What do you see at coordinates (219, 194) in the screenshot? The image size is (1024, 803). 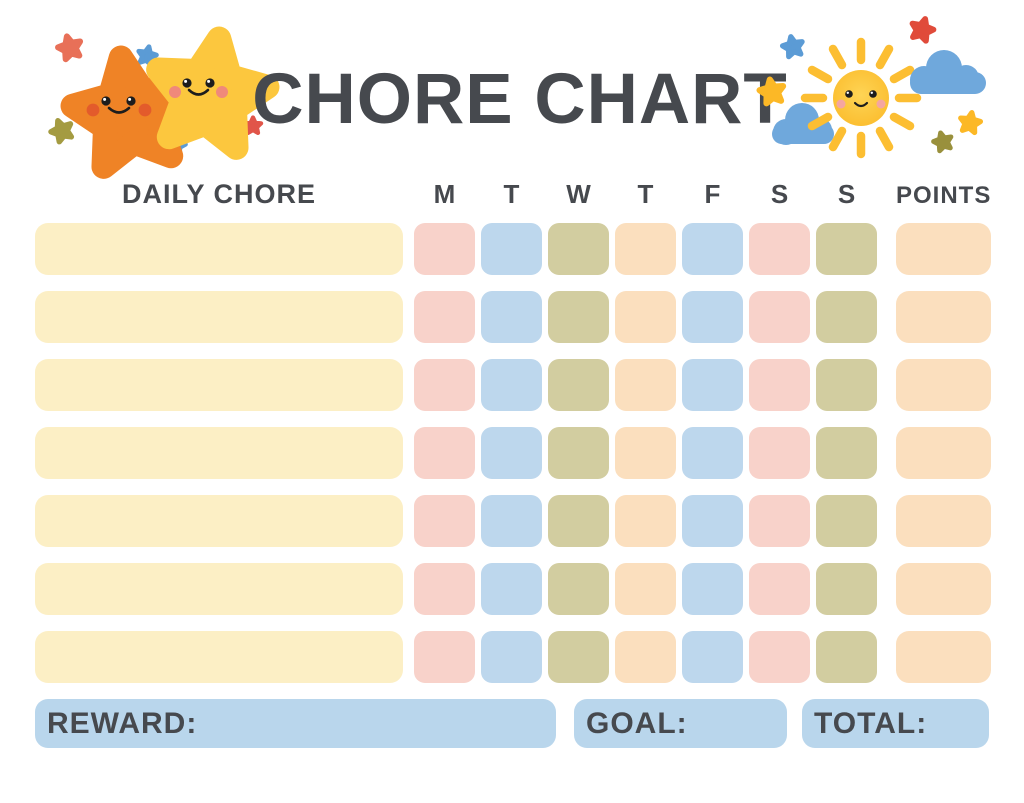 I see `daily-chore-header: DAILY CHORE` at bounding box center [219, 194].